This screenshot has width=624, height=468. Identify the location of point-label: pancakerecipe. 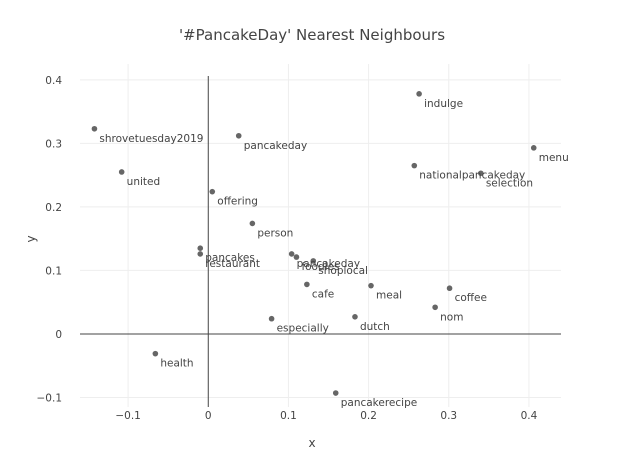
(379, 403).